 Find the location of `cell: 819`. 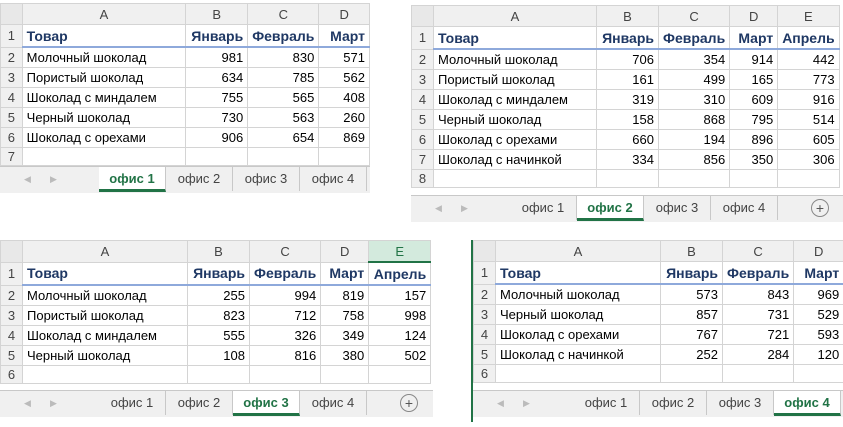

cell: 819 is located at coordinates (345, 295).